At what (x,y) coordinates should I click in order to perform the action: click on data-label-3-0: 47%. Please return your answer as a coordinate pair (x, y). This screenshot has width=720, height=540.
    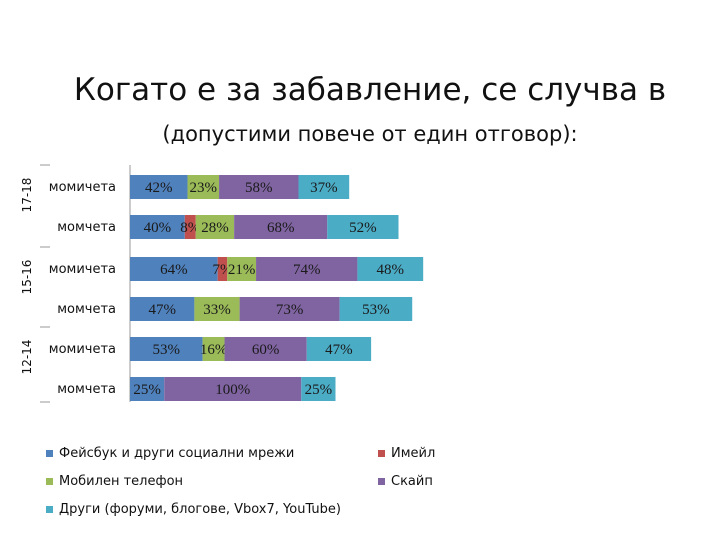
    Looking at the image, I should click on (162, 310).